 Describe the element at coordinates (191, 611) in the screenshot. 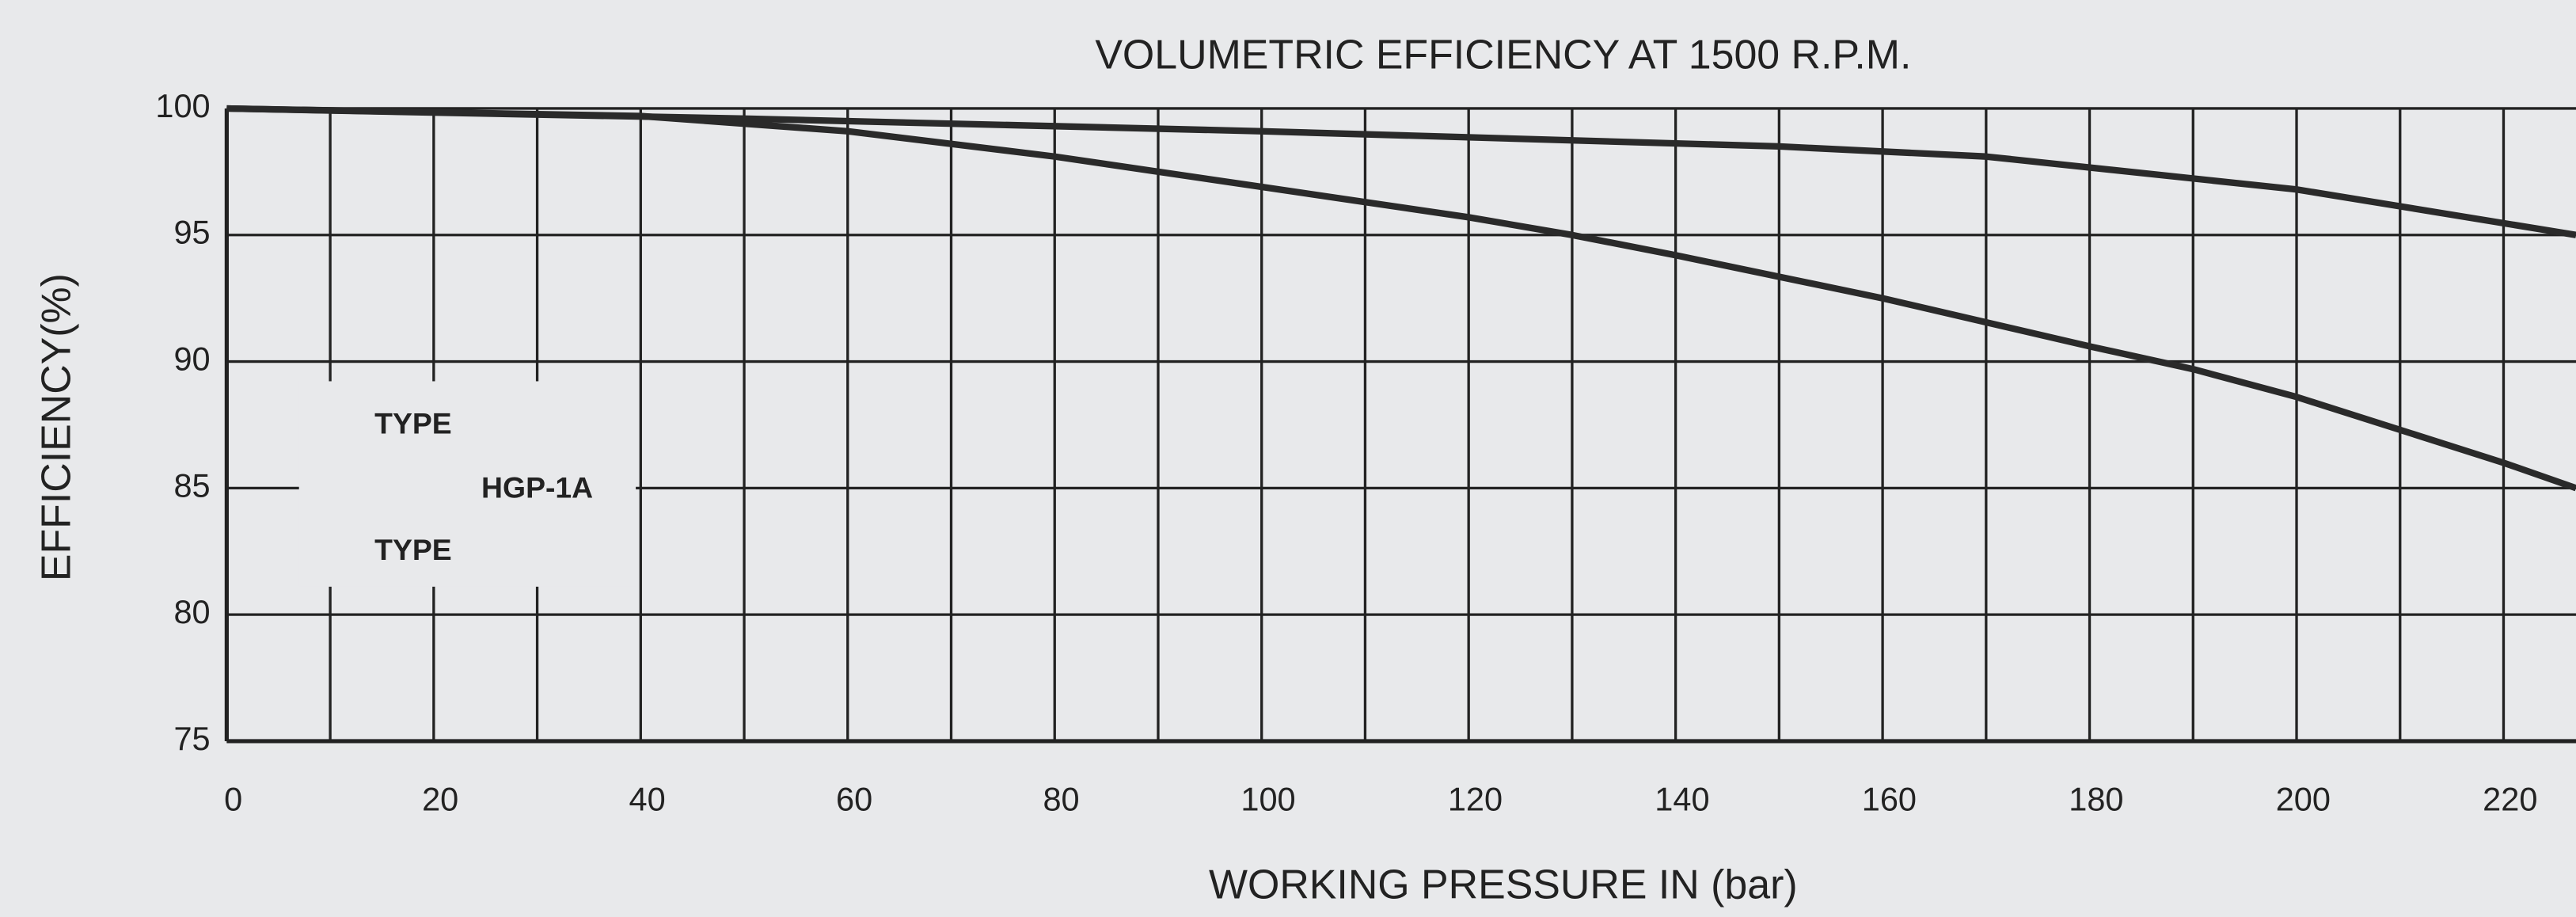

I see `y-tick-label: 80` at that location.